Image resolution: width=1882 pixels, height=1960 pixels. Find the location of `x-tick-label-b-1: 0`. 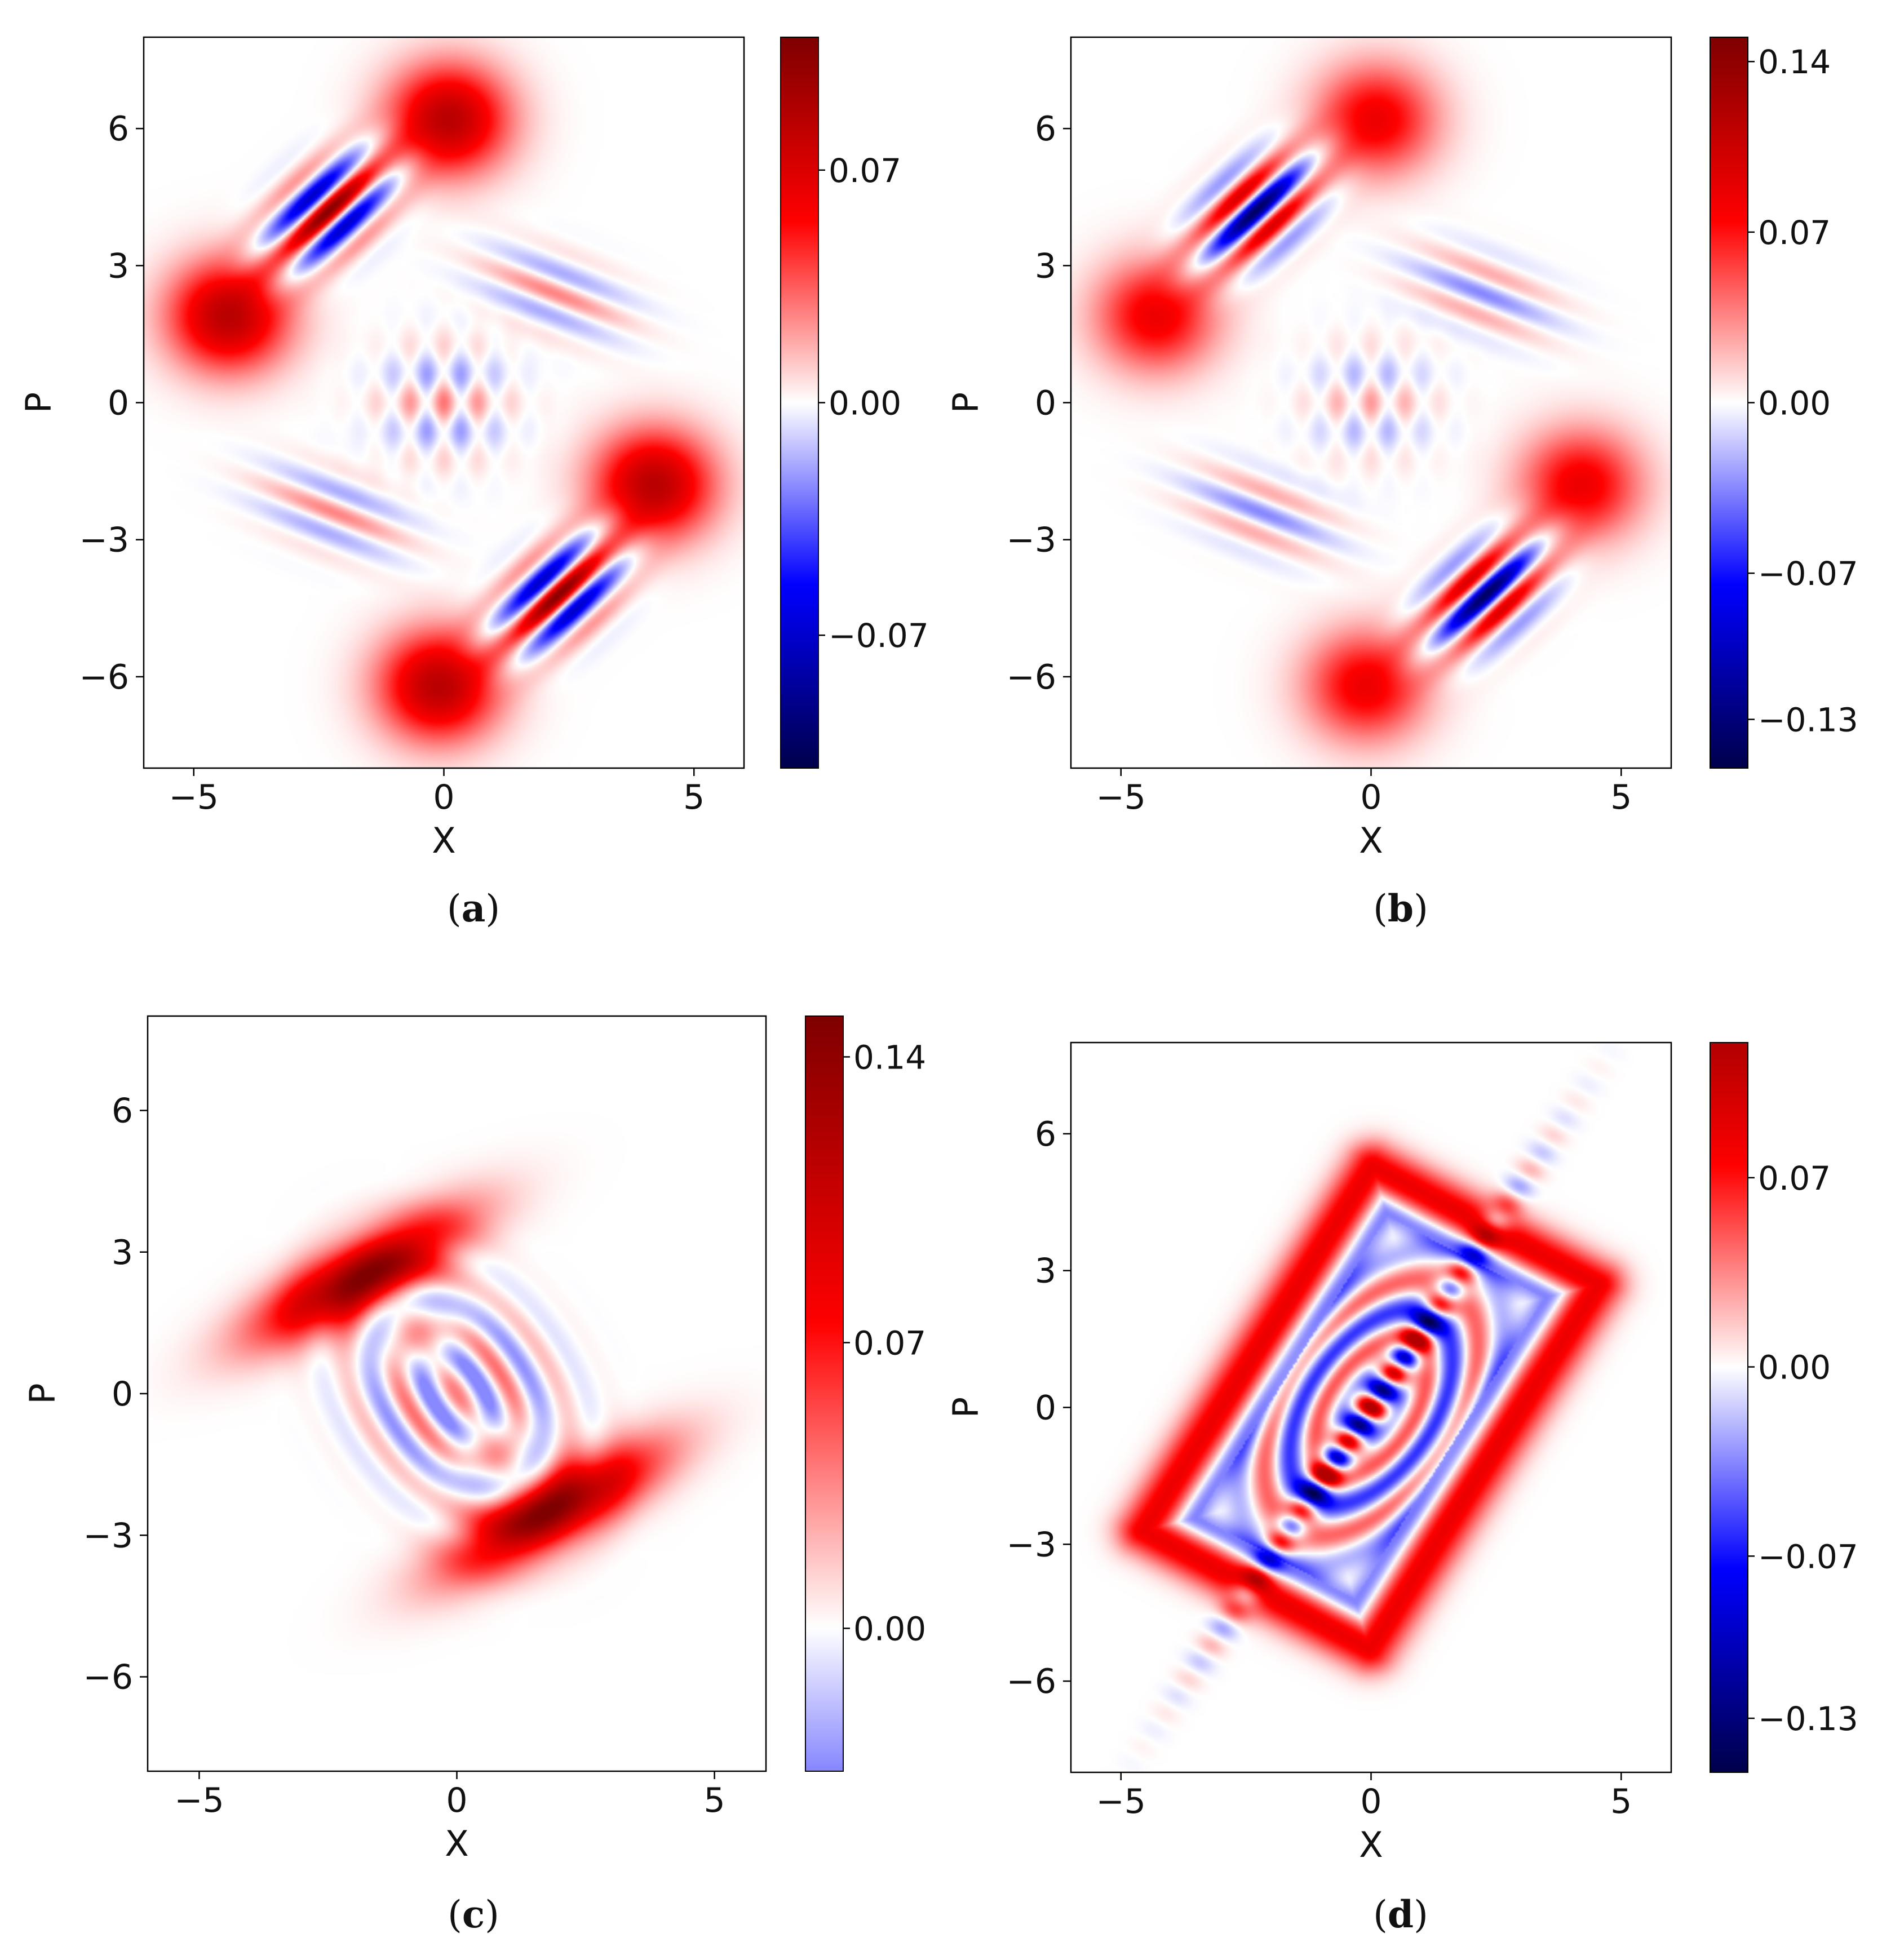

x-tick-label-b-1: 0 is located at coordinates (1370, 798).